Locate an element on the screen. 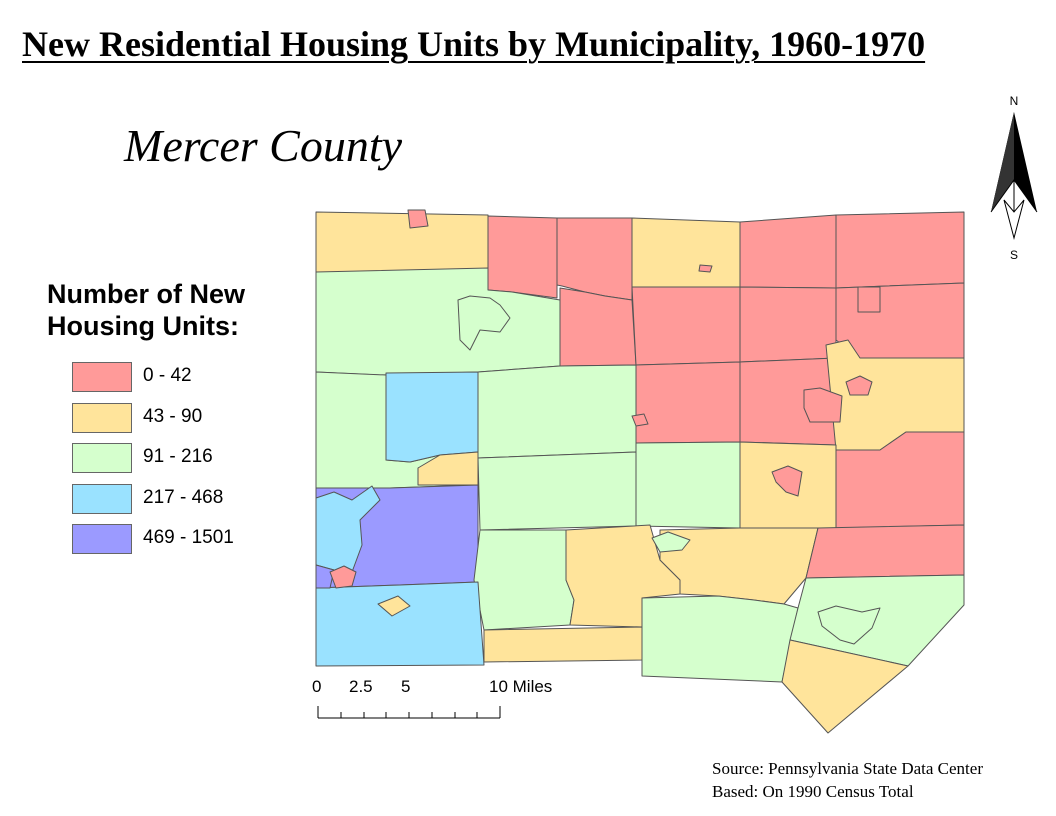 The image size is (1056, 816). north-arrow-icon is located at coordinates (1014, 176).